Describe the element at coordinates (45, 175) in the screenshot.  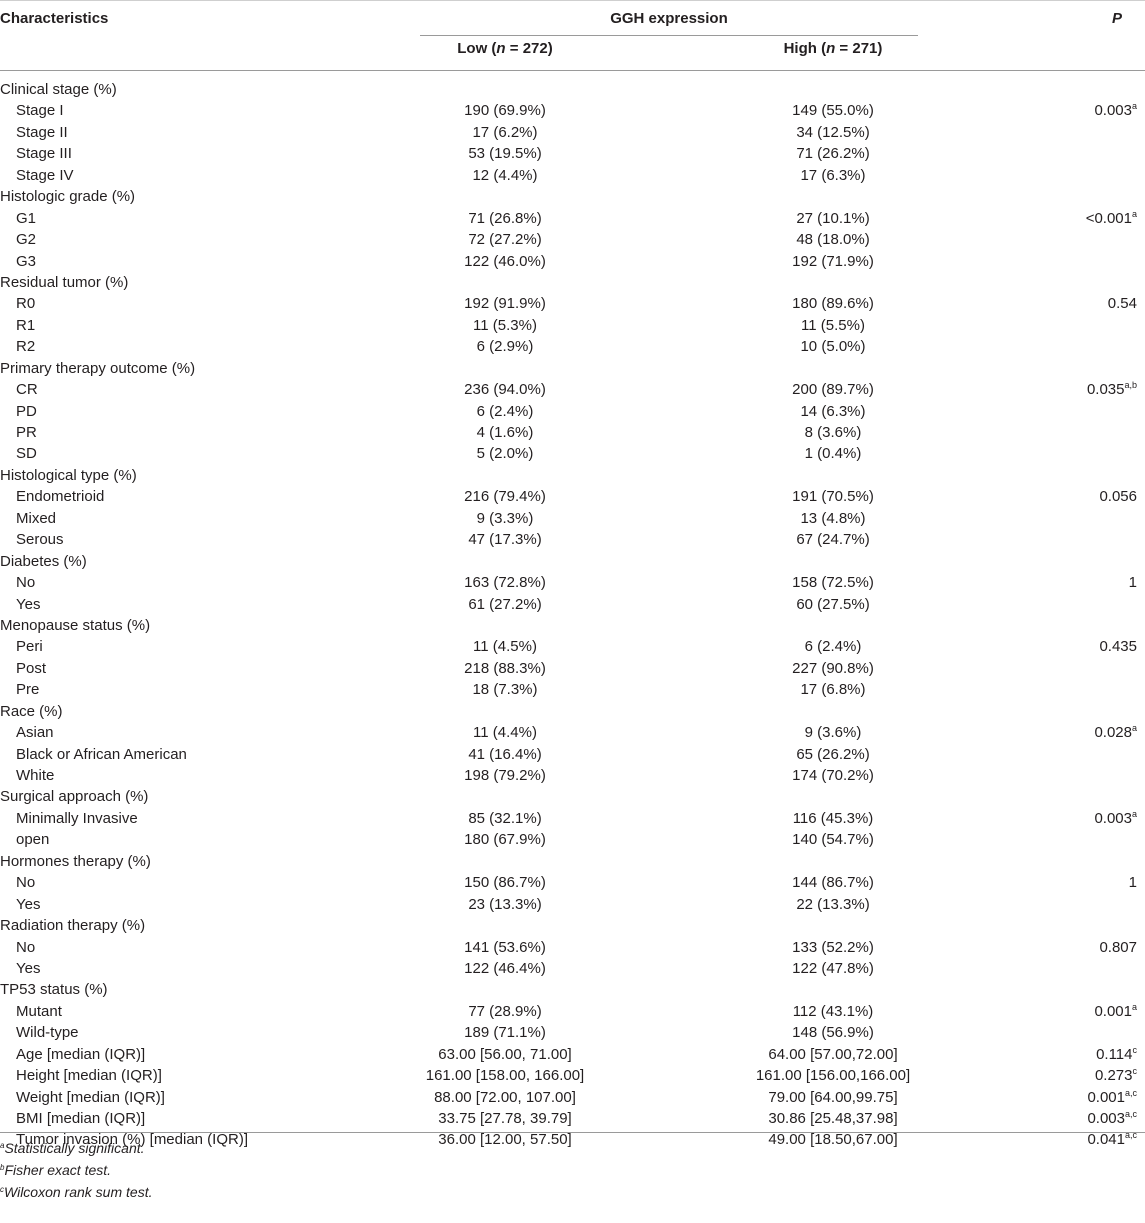
I see `row-label: Stage IV` at that location.